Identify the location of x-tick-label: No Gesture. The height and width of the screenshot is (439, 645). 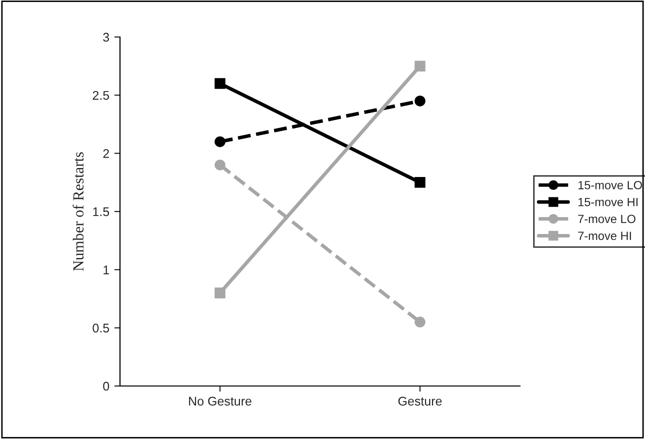
(220, 401).